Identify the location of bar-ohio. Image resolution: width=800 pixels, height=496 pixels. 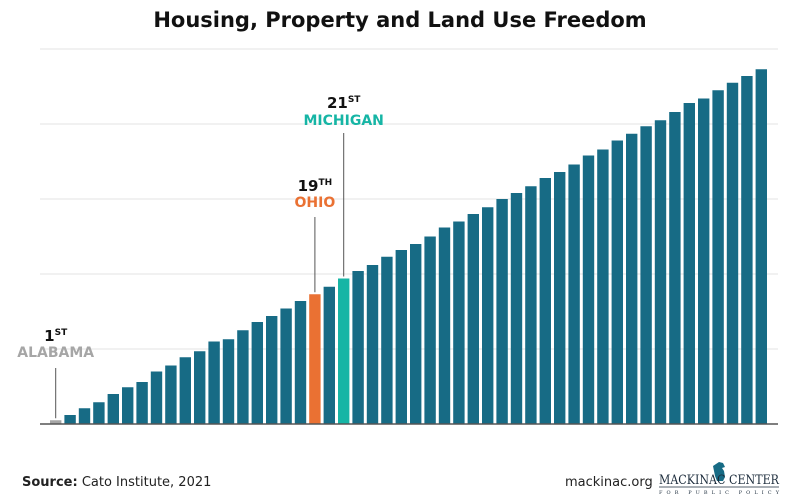
(315, 359).